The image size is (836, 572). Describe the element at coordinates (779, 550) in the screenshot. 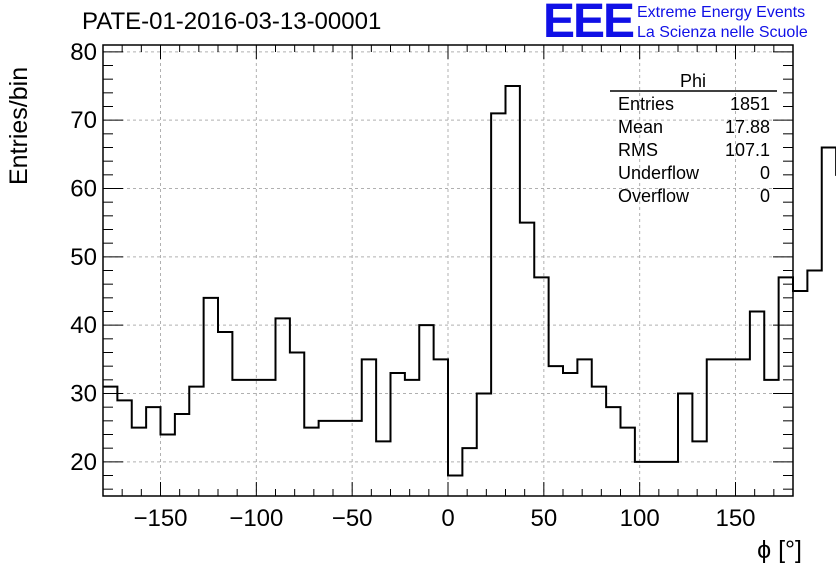

I see `x-axis-label: ϕ [°]` at that location.